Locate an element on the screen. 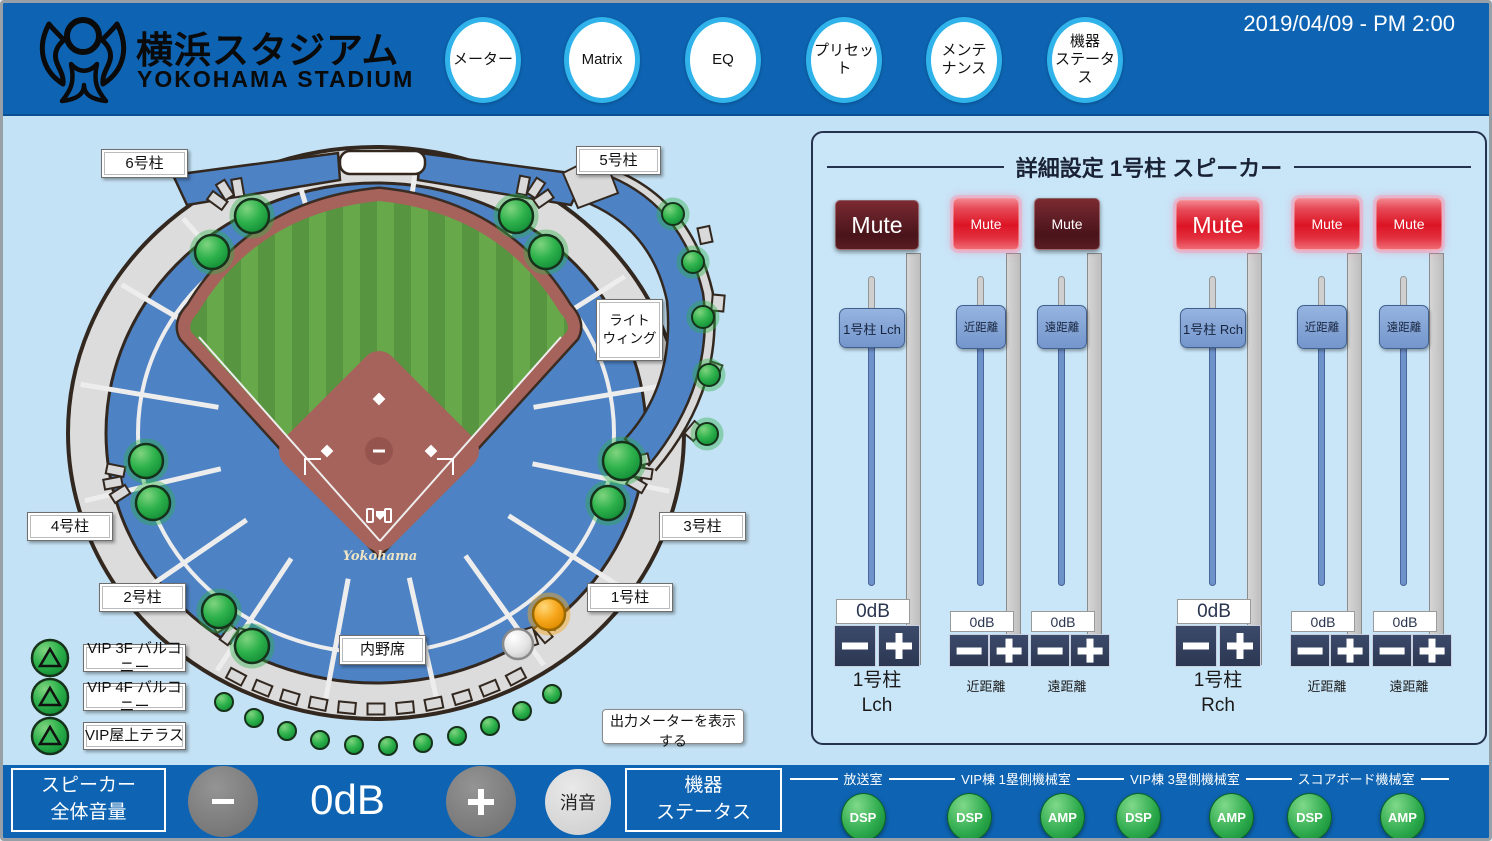 The width and height of the screenshot is (1492, 841). channel-4-fader-fill is located at coordinates (1212, 454).